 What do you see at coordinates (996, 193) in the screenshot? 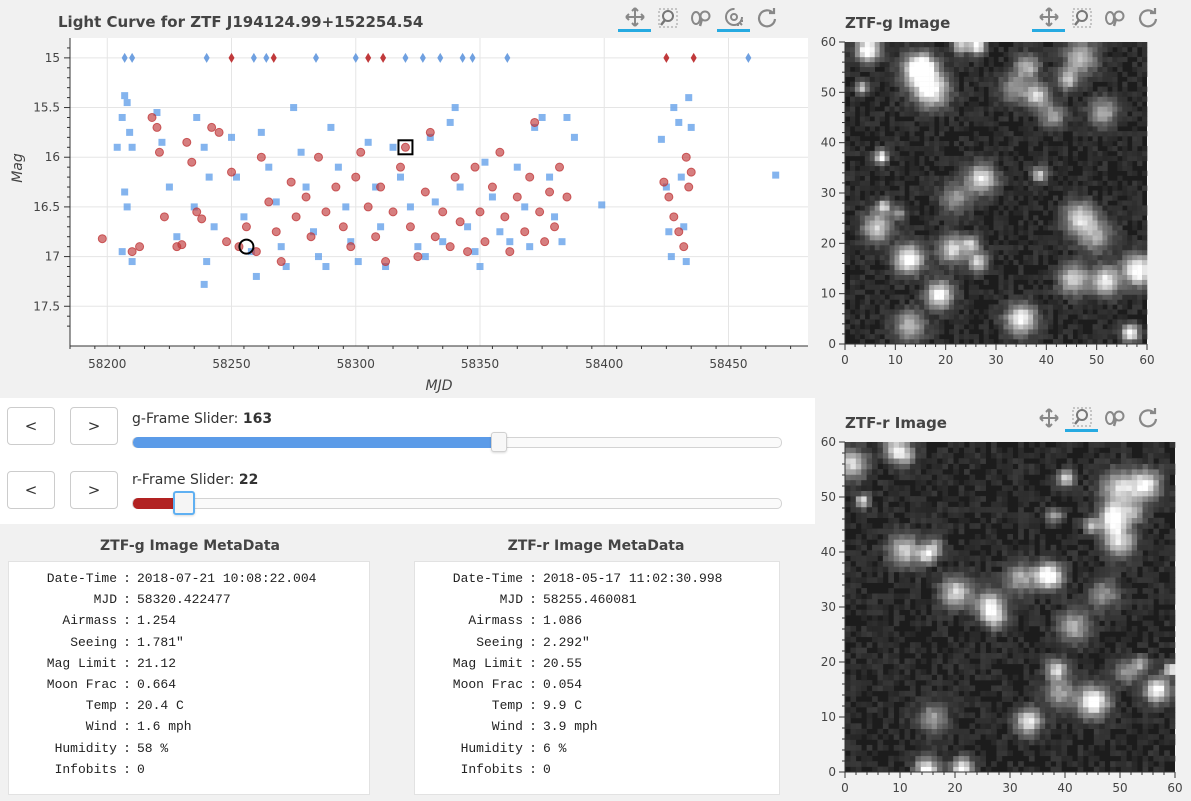
I see `g-image-pixels` at bounding box center [996, 193].